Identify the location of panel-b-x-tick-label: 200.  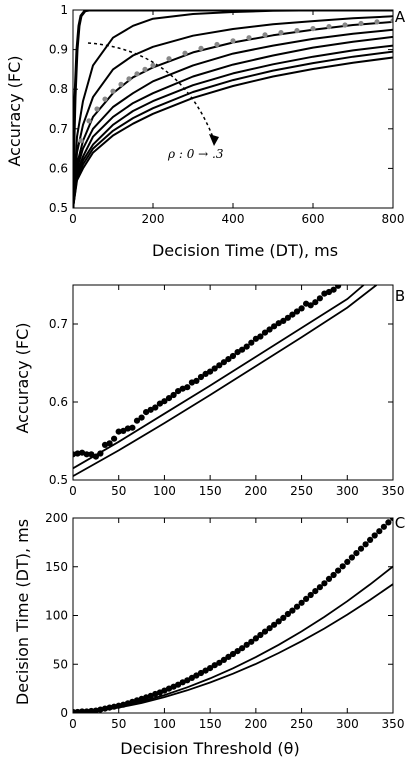
(255, 491).